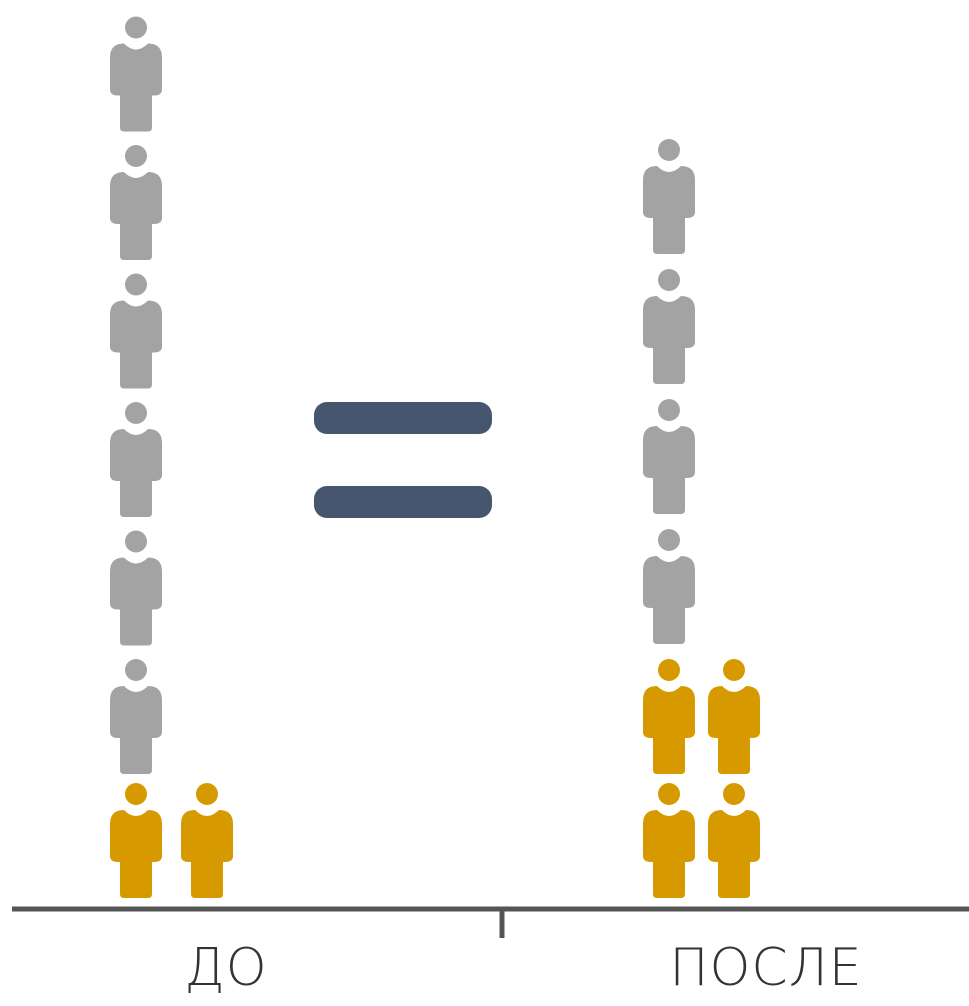 The width and height of the screenshot is (969, 1006). What do you see at coordinates (226, 968) in the screenshot?
I see `category-label-before: ДО` at bounding box center [226, 968].